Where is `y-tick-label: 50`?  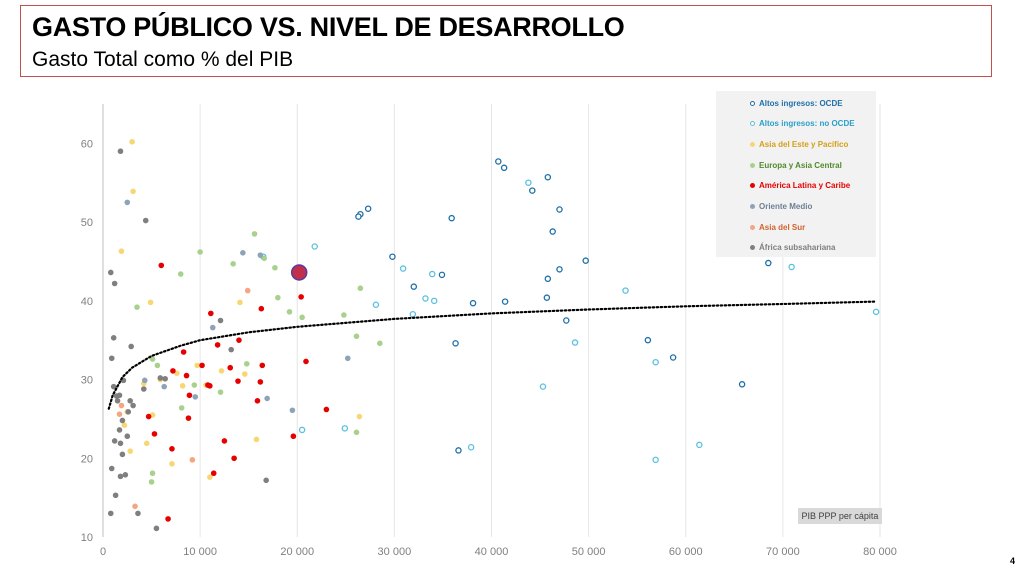 y-tick-label: 50 is located at coordinates (87, 223).